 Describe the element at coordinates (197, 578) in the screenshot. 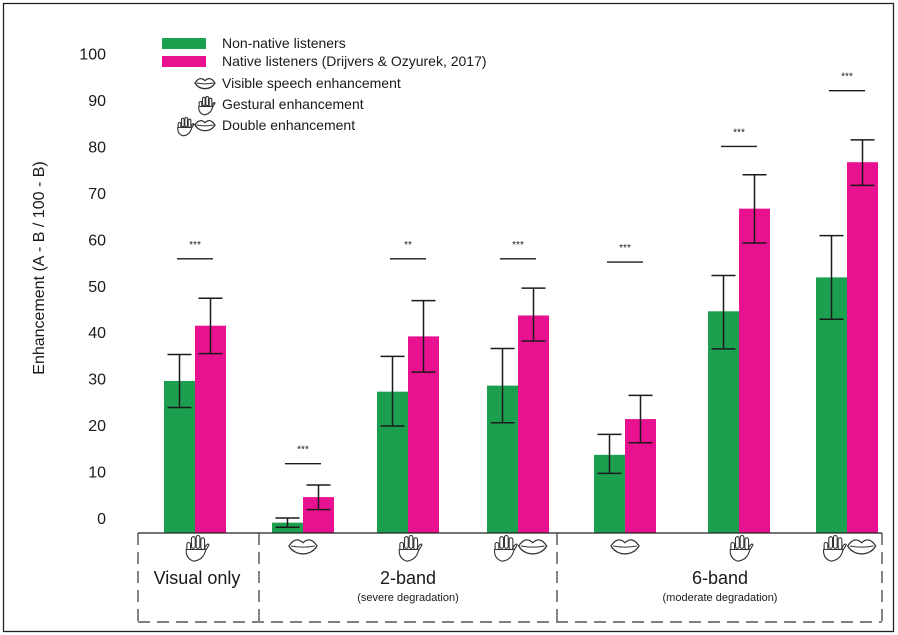

I see `group-label-visual-only: Visual only` at that location.